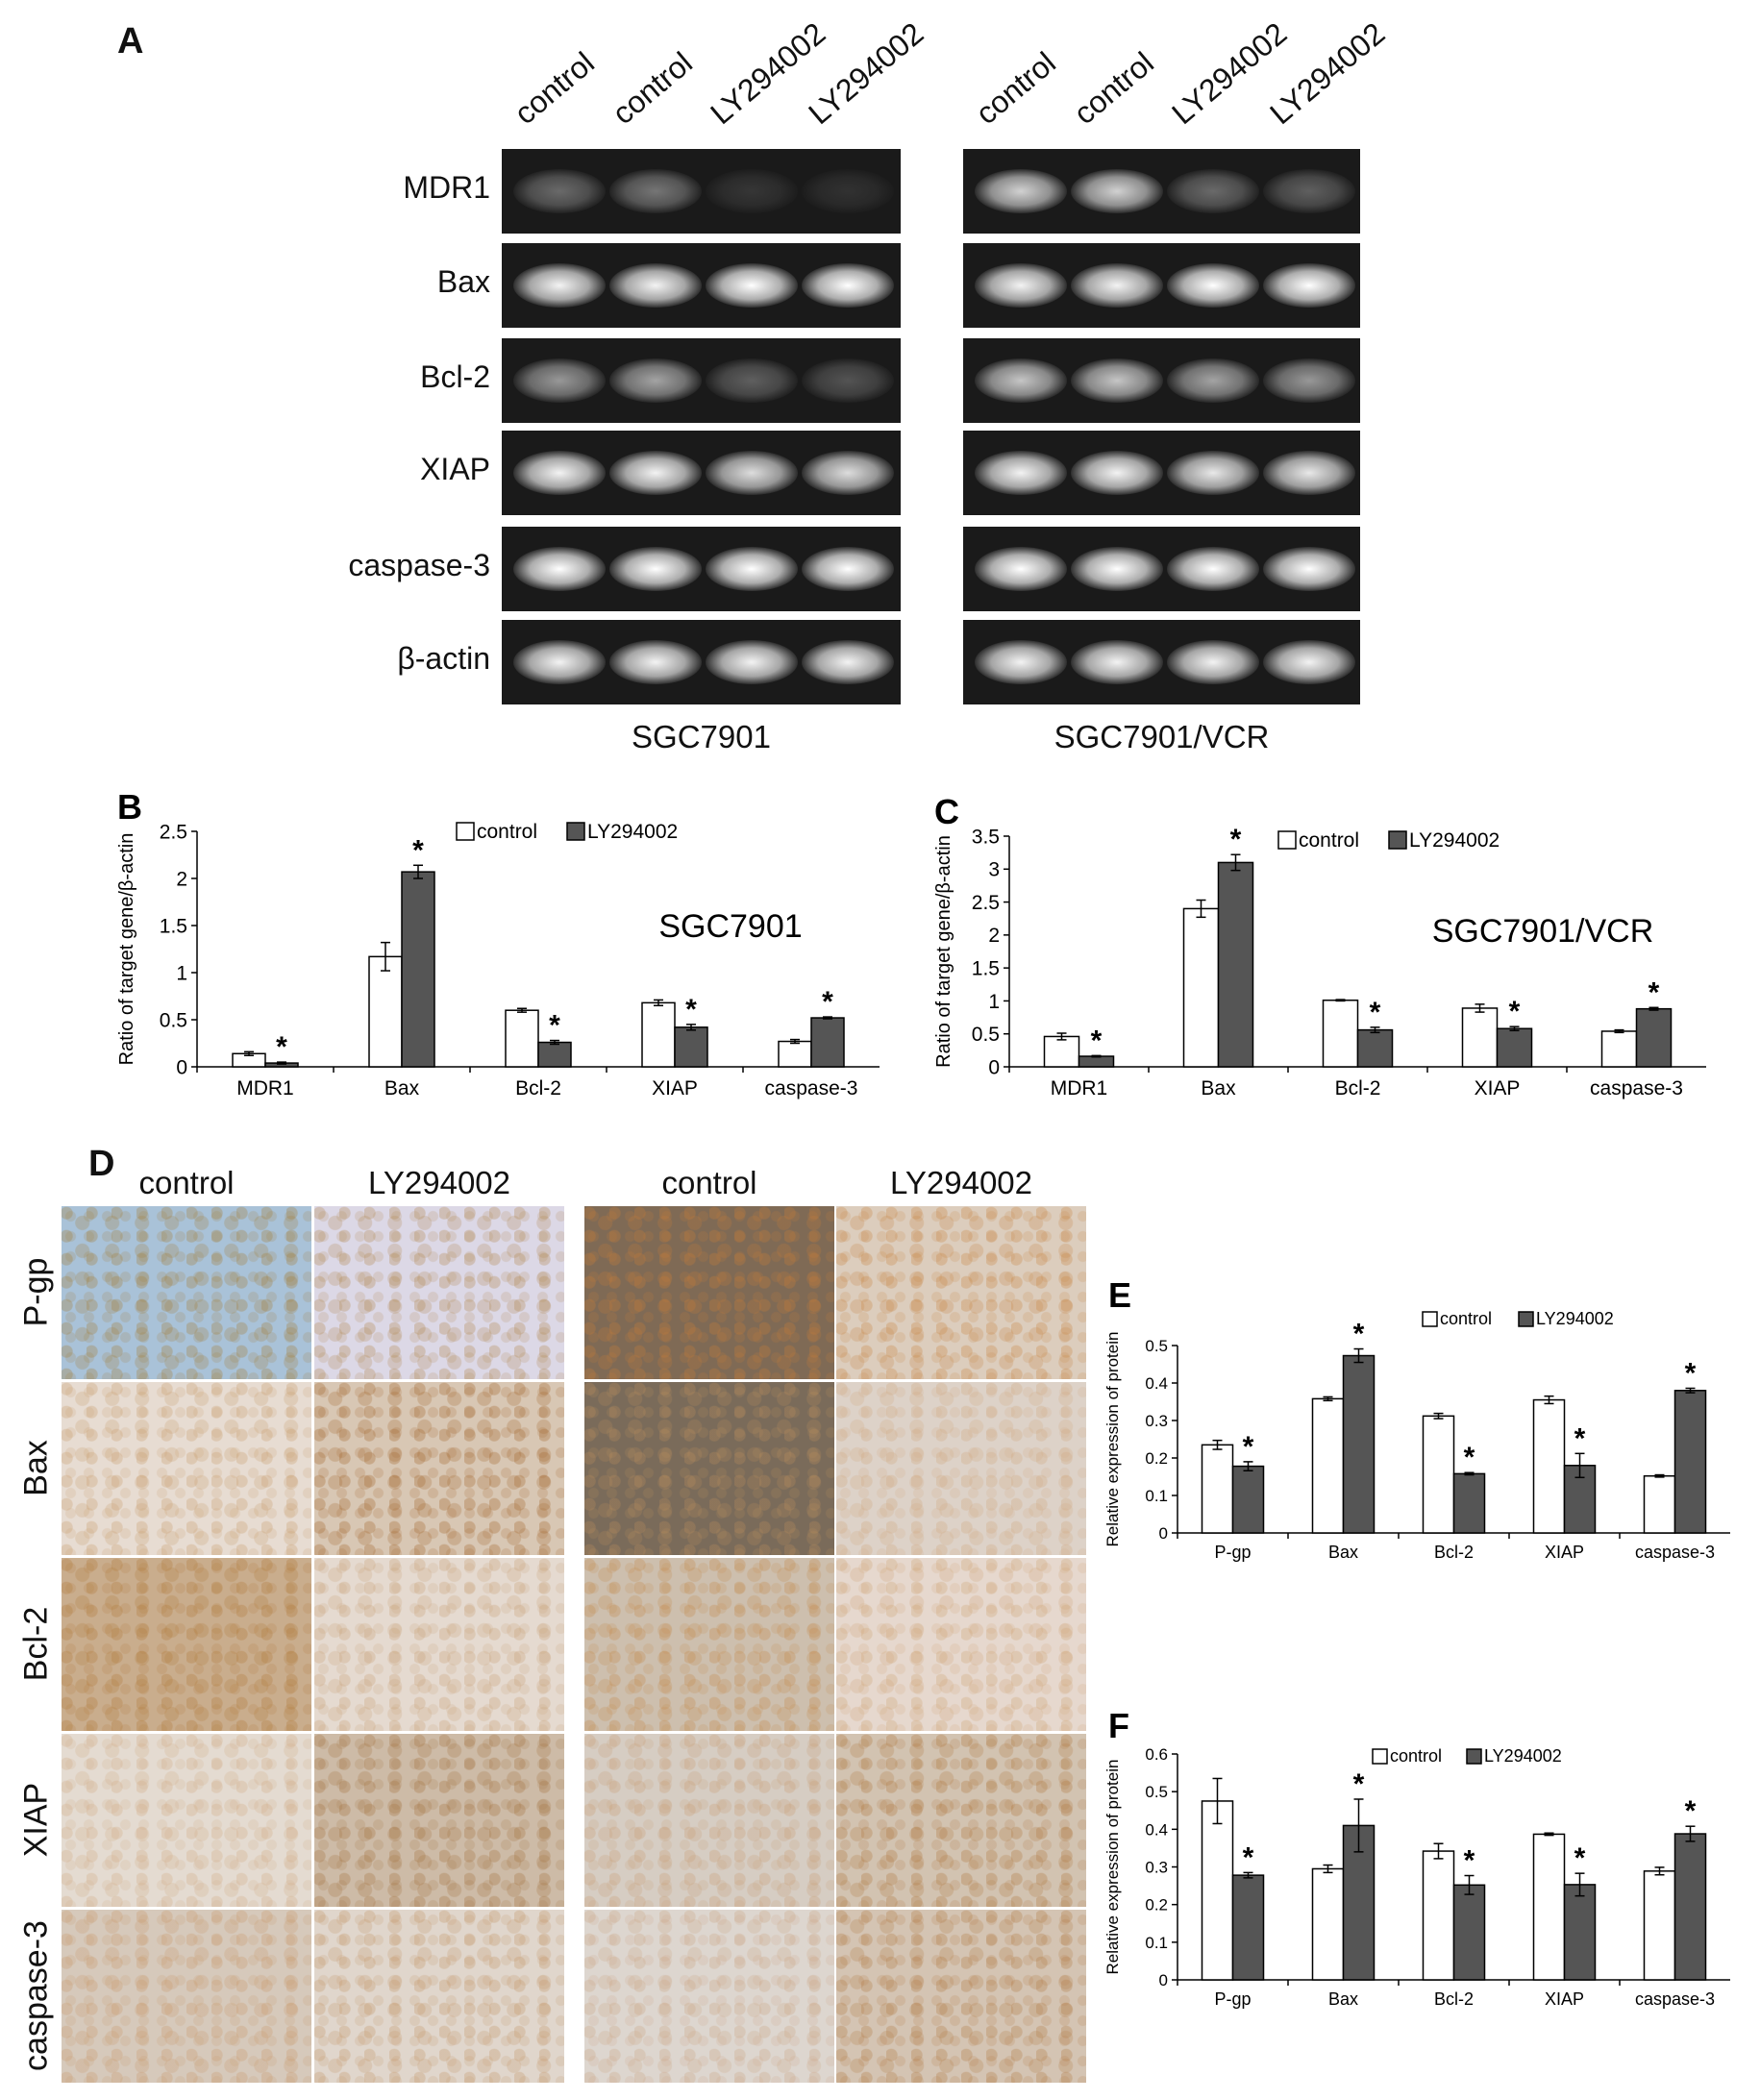 This screenshot has height=2100, width=1760. Describe the element at coordinates (455, 377) in the screenshot. I see `gene-label: Bcl-2` at that location.